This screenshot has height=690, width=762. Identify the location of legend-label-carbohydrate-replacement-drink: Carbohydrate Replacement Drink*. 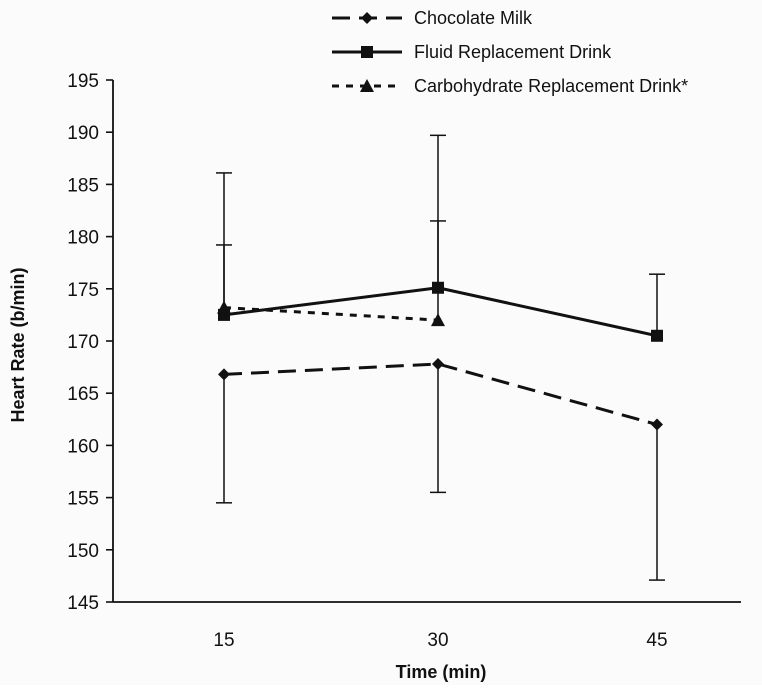
(551, 86).